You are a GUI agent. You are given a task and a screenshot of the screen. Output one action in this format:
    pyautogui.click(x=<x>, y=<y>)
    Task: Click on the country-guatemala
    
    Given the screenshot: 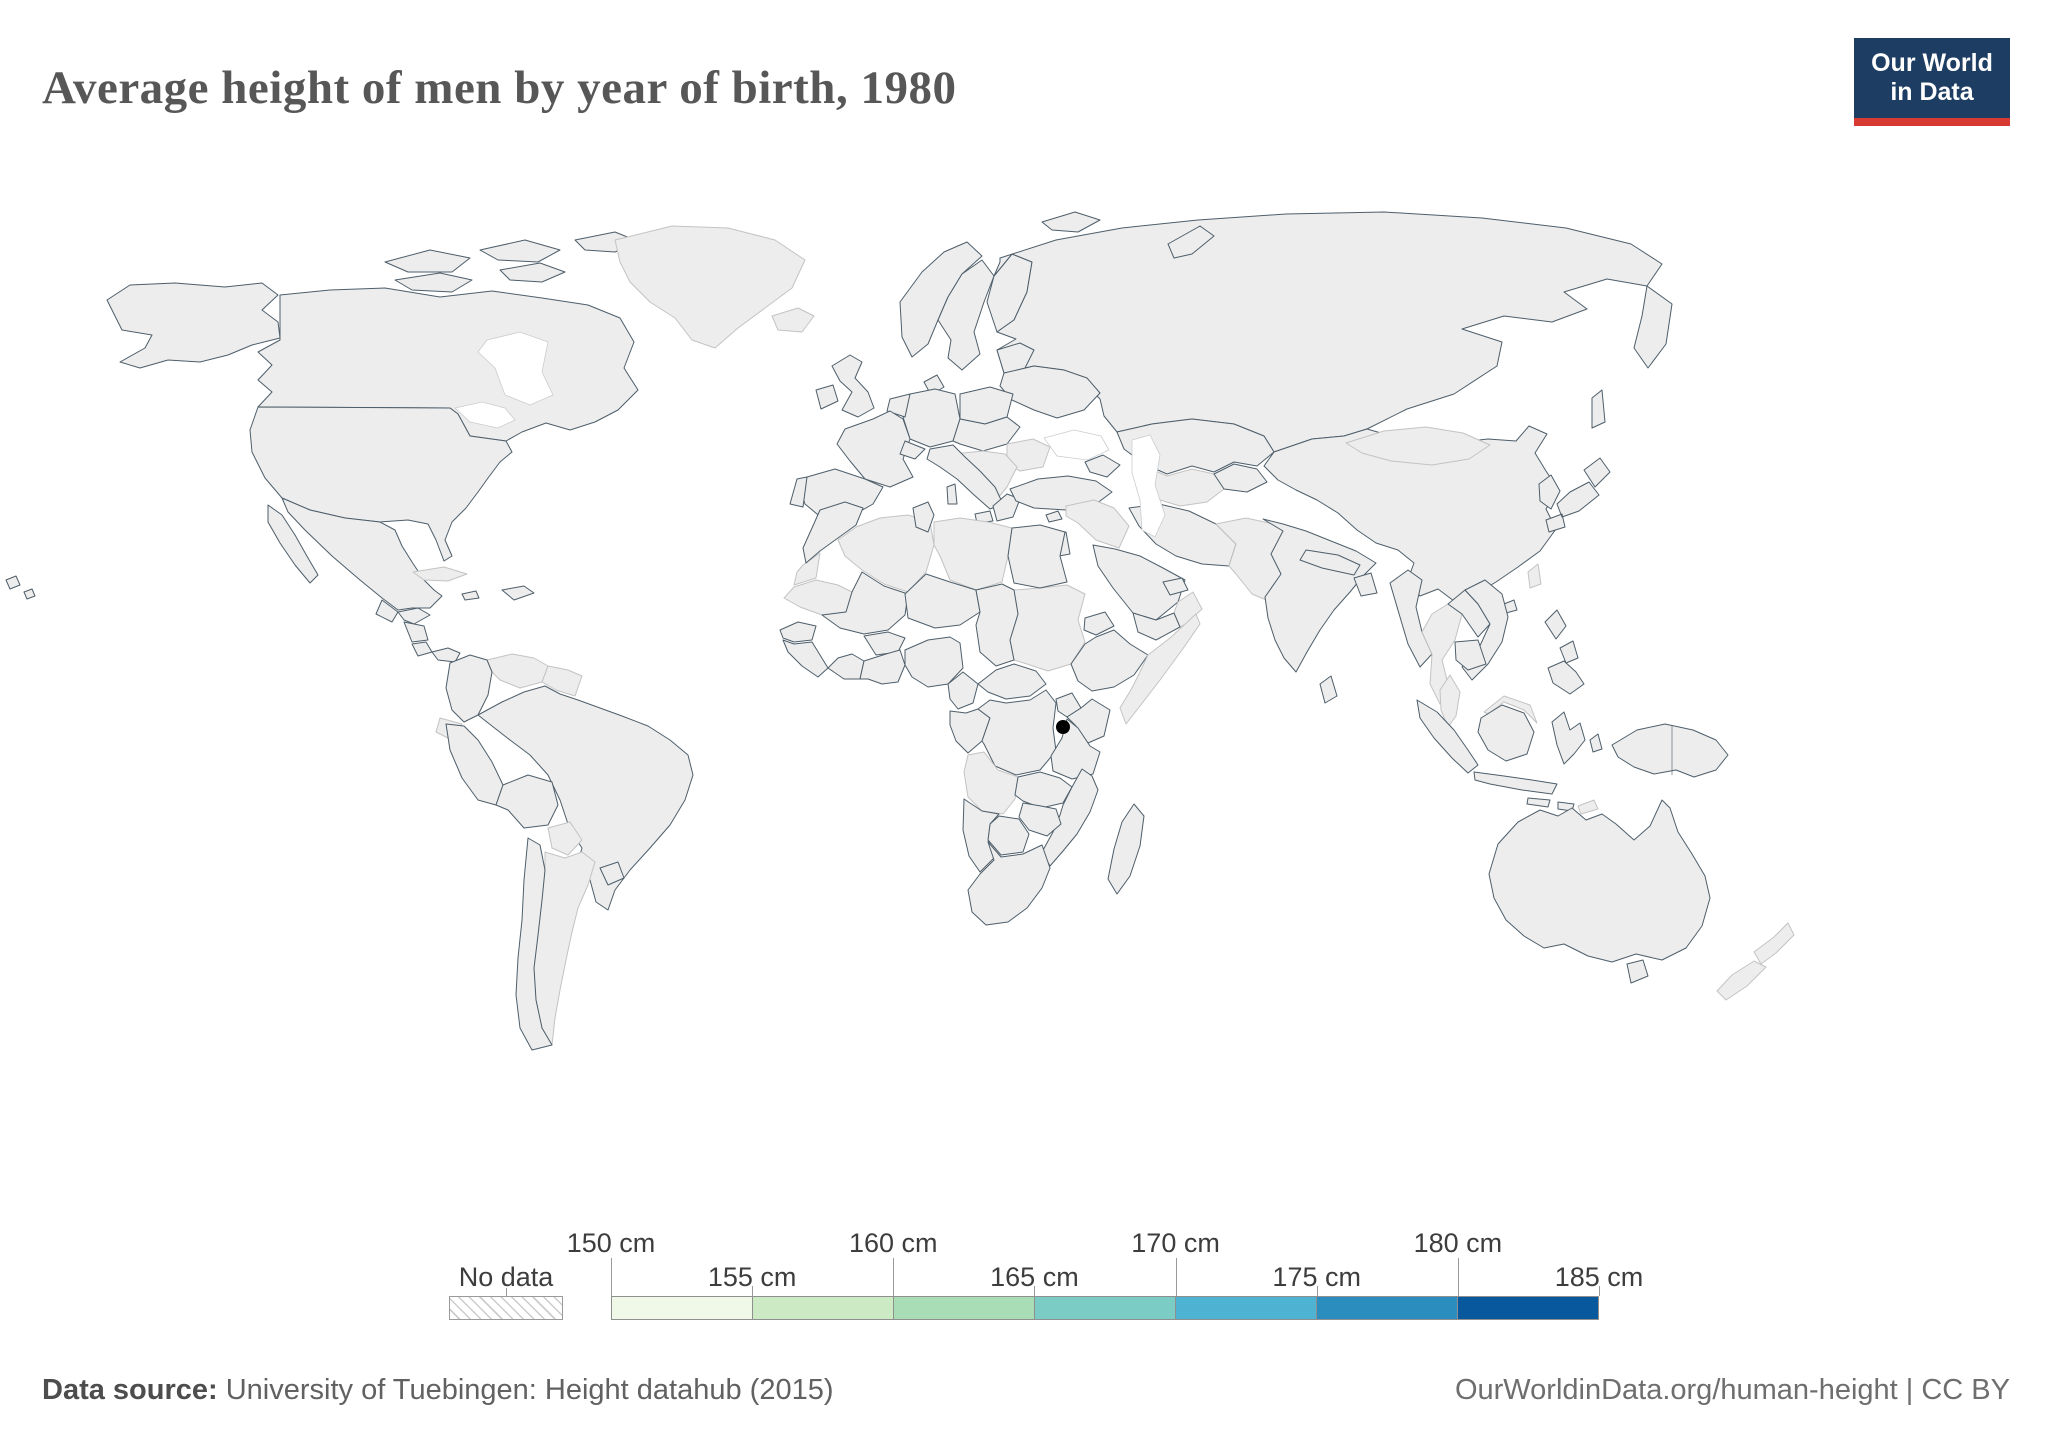 What is the action you would take?
    pyautogui.click(x=387, y=611)
    